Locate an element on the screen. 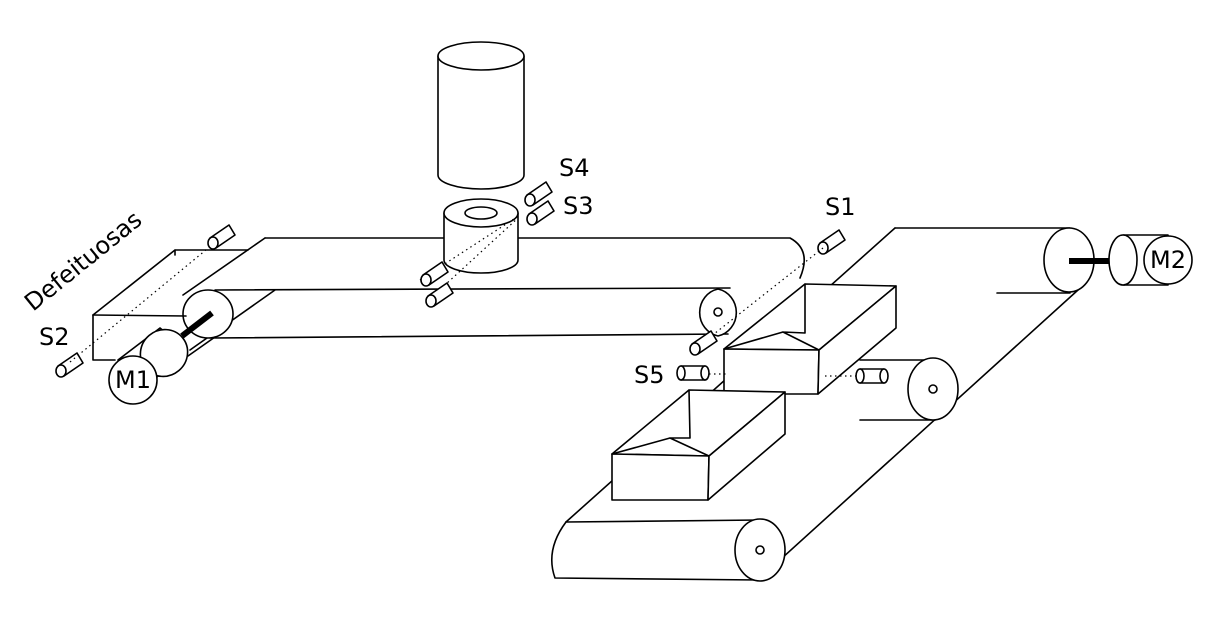 Image resolution: width=1225 pixels, height=625 pixels. sensor-s3-label: S3 is located at coordinates (578, 206).